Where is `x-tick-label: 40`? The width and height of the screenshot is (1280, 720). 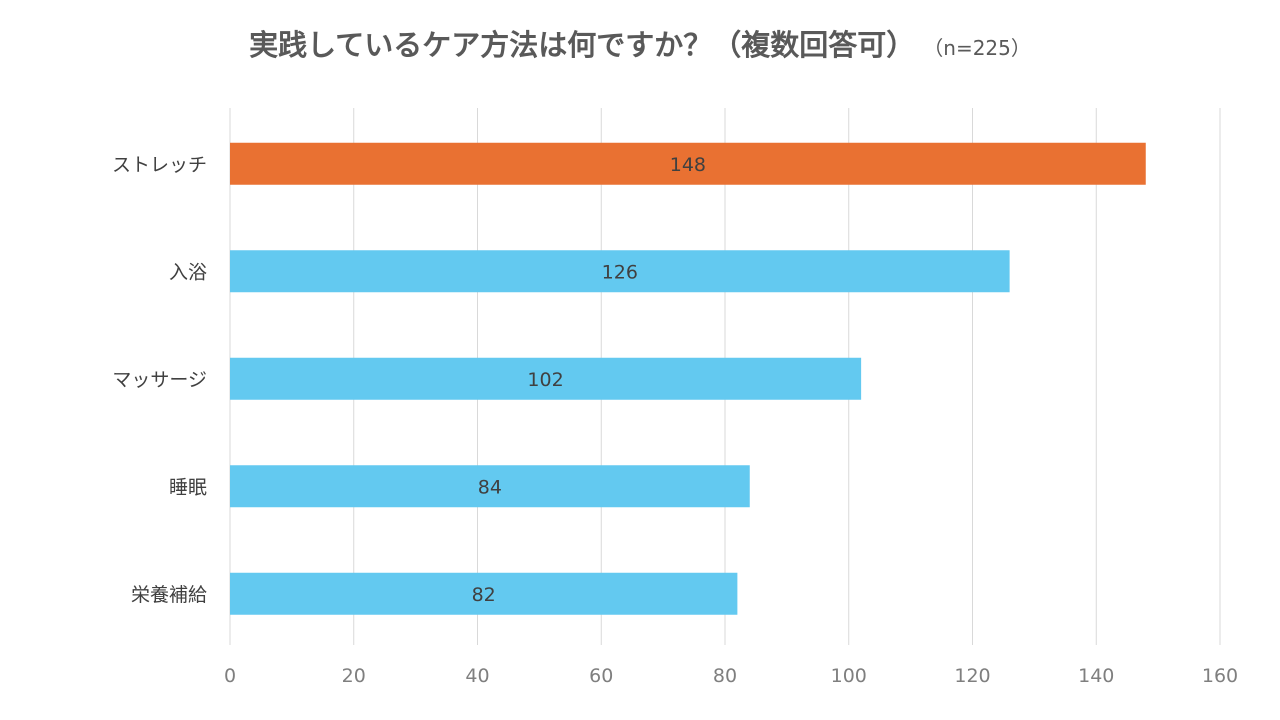 x-tick-label: 40 is located at coordinates (477, 676).